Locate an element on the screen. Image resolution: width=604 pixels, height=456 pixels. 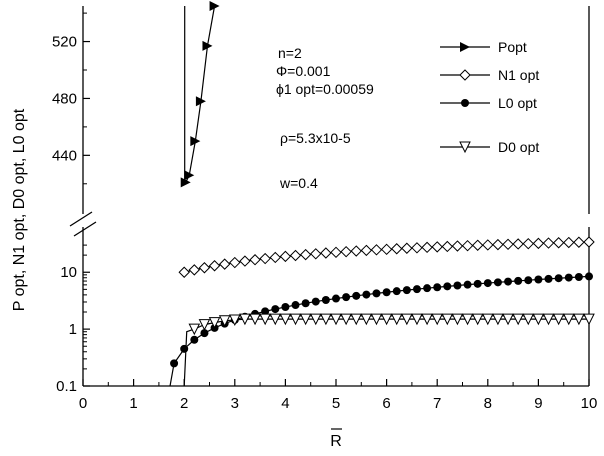
legend: Popt N1 opt L0 opt D0 opt is located at coordinates (489, 97).